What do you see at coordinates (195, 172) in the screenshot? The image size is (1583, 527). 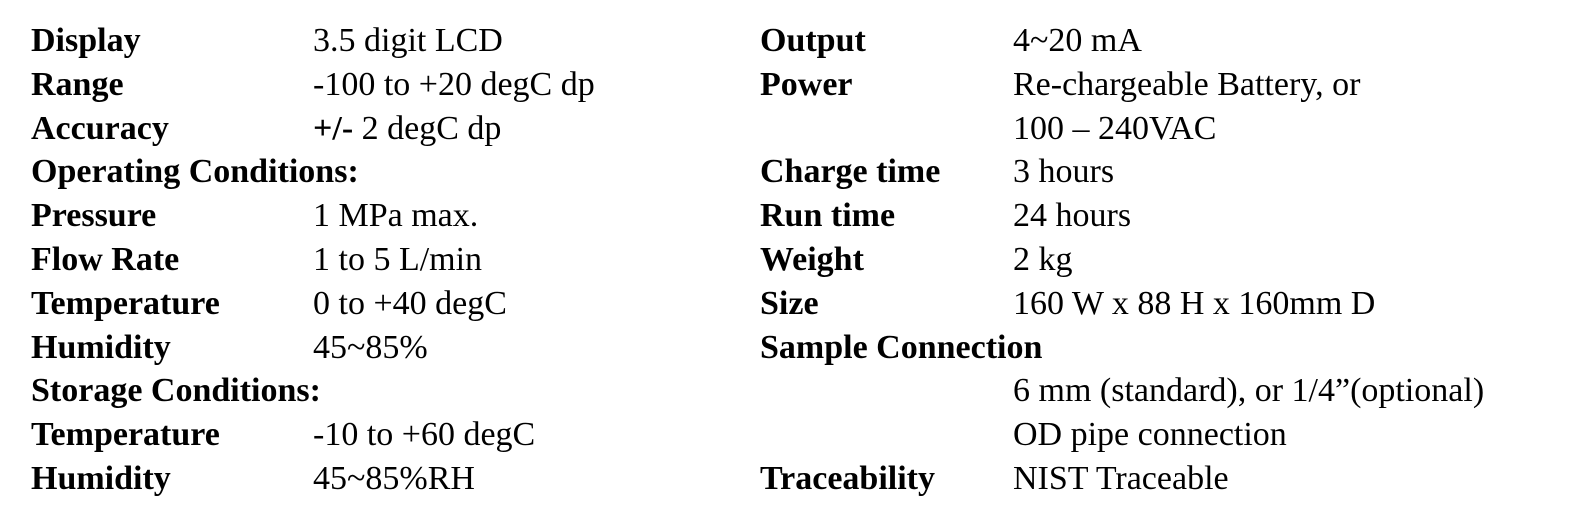 I see `spec-label: Operating Conditions:` at bounding box center [195, 172].